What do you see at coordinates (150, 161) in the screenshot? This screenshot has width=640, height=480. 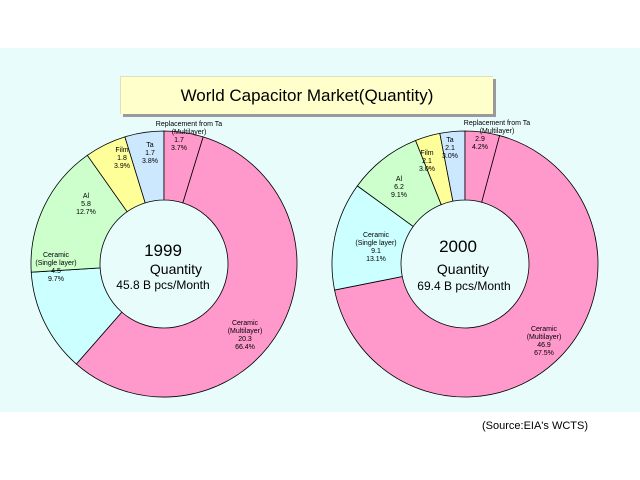 I see `slice-percent-label: 3.8%` at bounding box center [150, 161].